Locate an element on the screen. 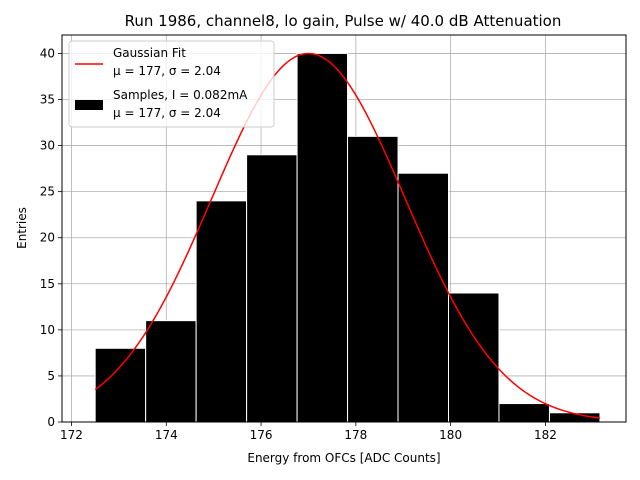 Image resolution: width=640 pixels, height=480 pixels. y-tick-label-15: 15 is located at coordinates (47, 284).